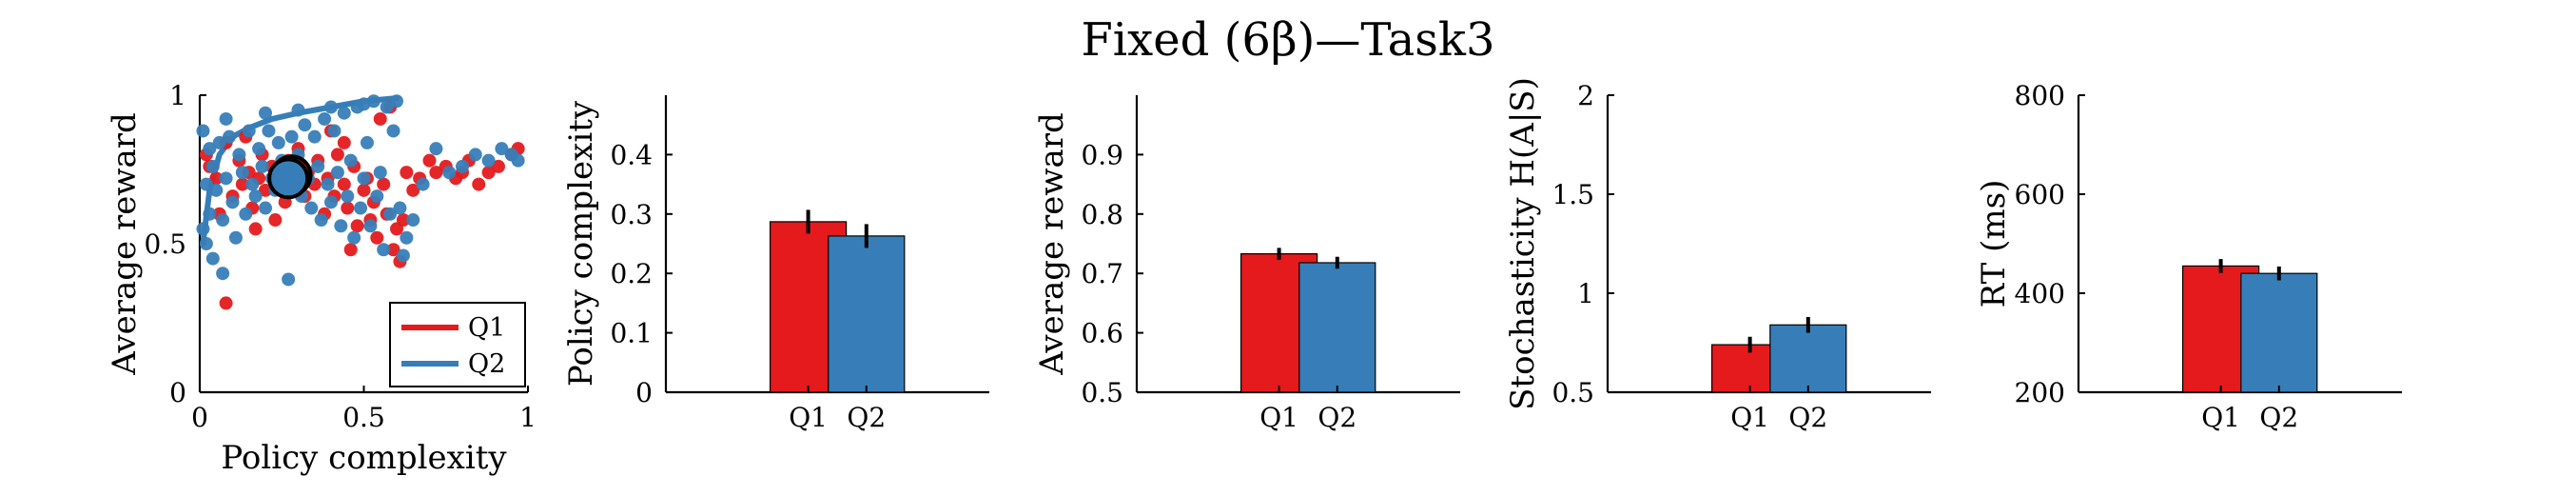  Describe the element at coordinates (457, 344) in the screenshot. I see `legend-box` at that location.